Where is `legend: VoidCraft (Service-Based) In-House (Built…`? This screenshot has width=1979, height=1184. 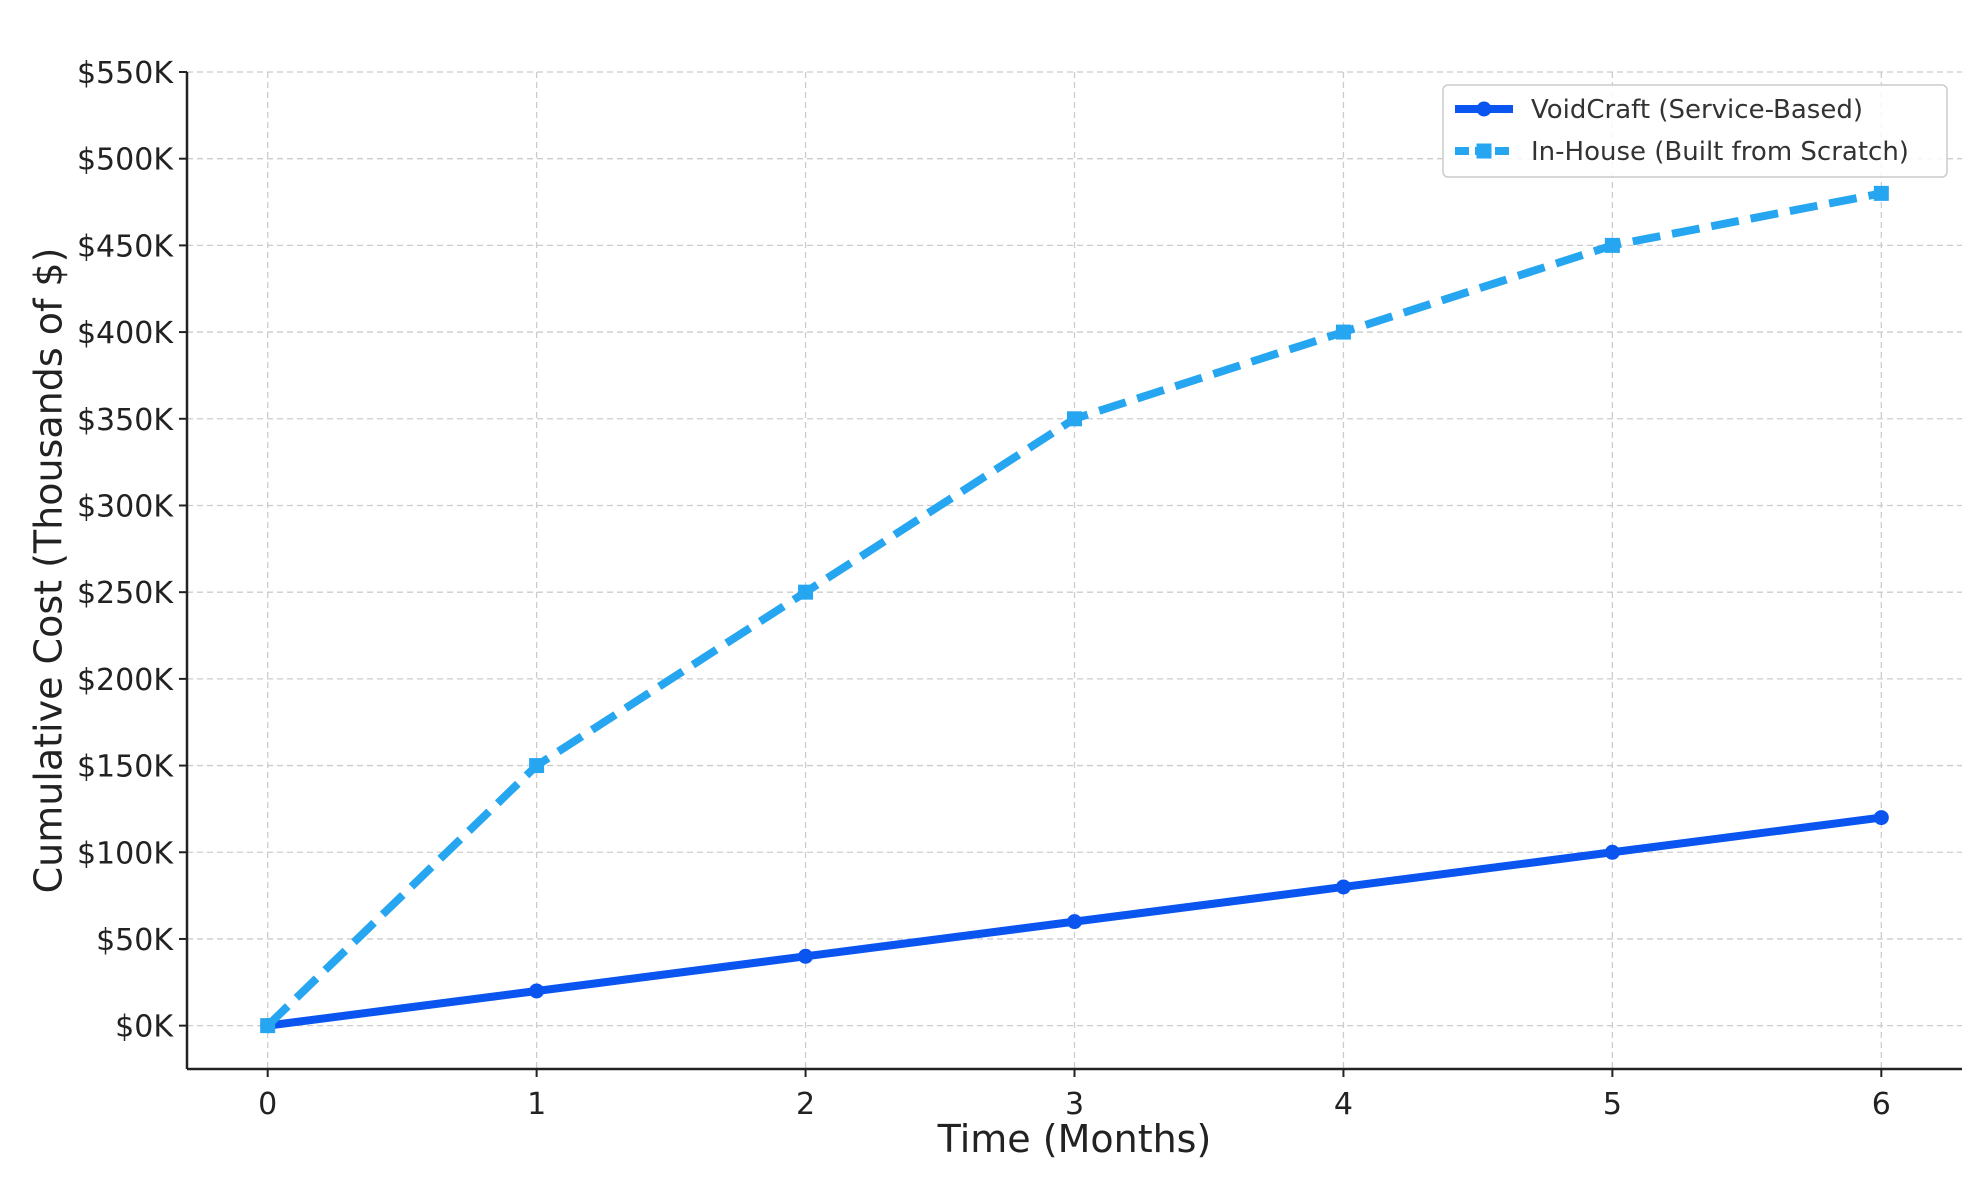 legend: VoidCraft (Service-Based) In-House (Built… is located at coordinates (1695, 131).